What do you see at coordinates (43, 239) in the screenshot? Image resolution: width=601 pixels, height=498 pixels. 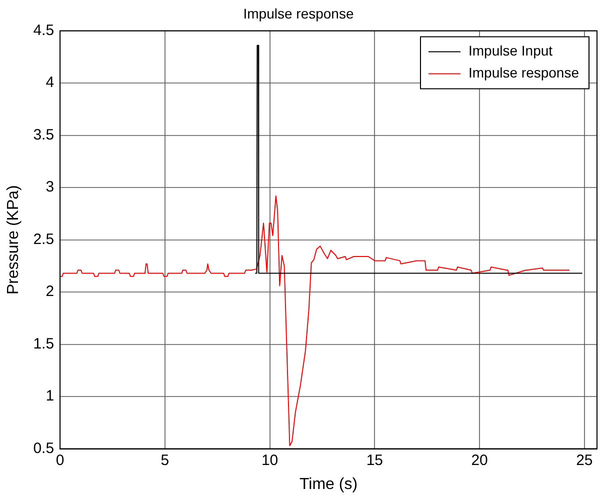 I see `y-tick-label: 2.5` at bounding box center [43, 239].